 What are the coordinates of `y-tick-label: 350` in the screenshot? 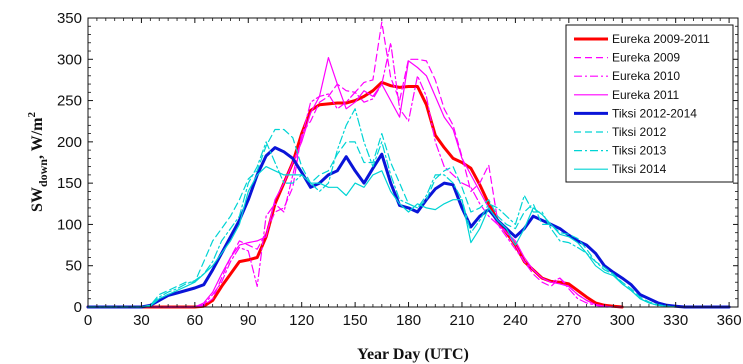 It's located at (69, 18).